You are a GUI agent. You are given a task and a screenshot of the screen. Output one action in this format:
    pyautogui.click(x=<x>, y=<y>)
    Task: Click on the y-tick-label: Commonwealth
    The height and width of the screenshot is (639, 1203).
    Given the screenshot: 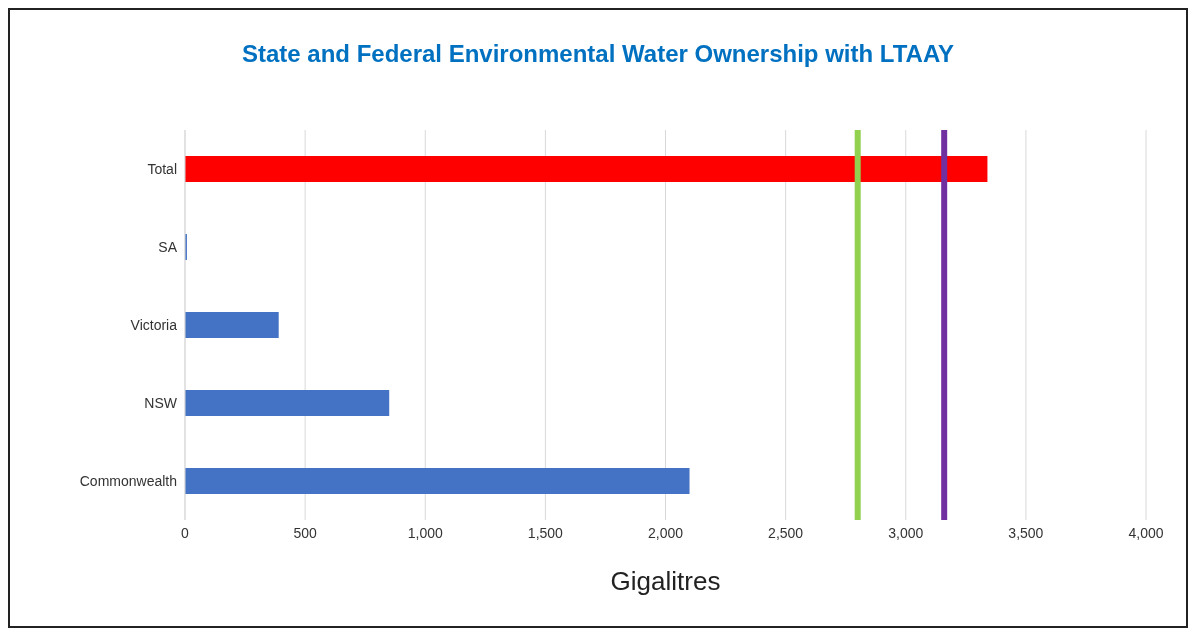 What is the action you would take?
    pyautogui.click(x=128, y=480)
    